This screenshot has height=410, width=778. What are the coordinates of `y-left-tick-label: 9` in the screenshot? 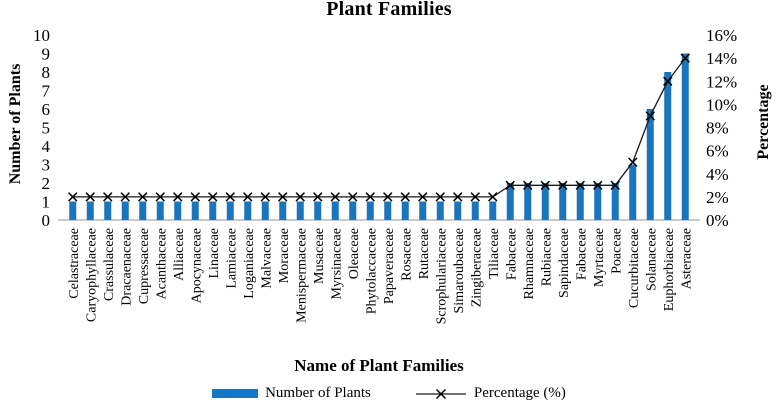 It's located at (46, 54).